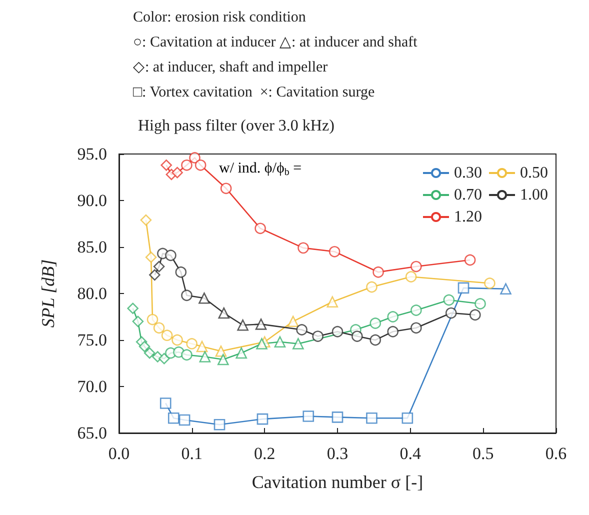 Image resolution: width=589 pixels, height=515 pixels. Describe the element at coordinates (468, 173) in the screenshot. I see `legend-label: 0.30` at that location.